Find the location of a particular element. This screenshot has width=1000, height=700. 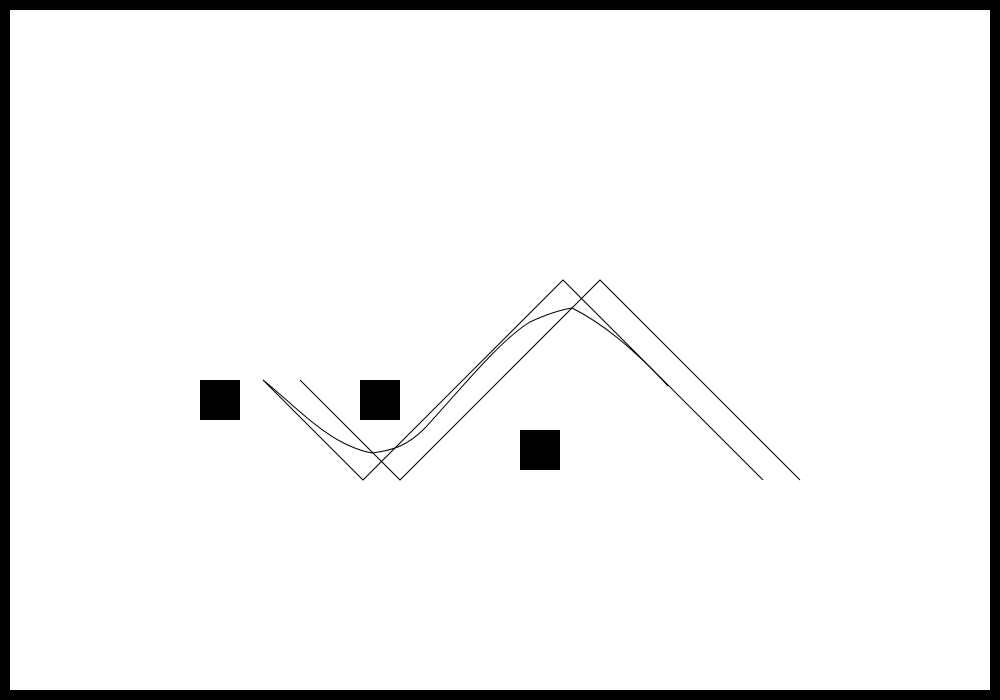

corridor-wall-left is located at coordinates (513, 380).